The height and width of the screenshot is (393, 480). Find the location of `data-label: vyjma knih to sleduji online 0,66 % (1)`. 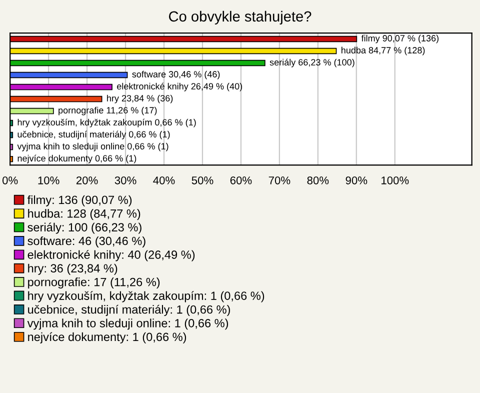

data-label: vyjma knih to sleduji online 0,66 % (1) is located at coordinates (92, 147).